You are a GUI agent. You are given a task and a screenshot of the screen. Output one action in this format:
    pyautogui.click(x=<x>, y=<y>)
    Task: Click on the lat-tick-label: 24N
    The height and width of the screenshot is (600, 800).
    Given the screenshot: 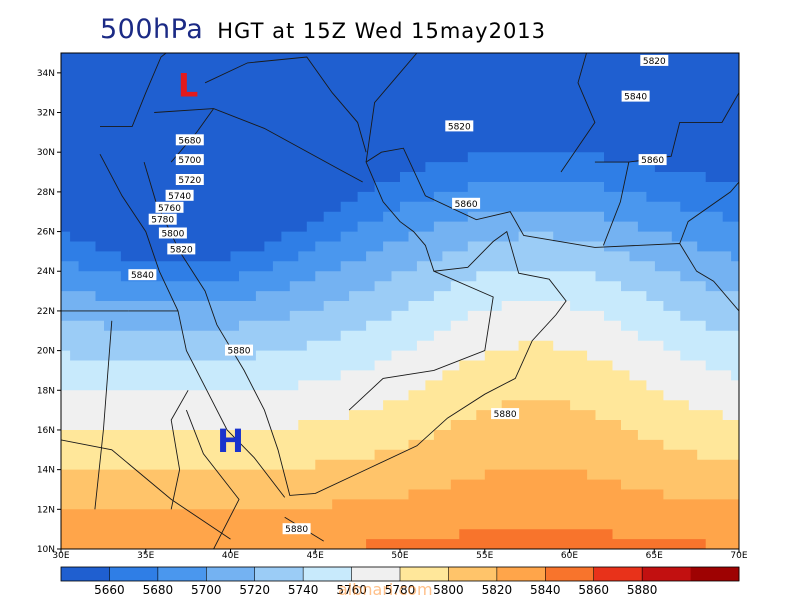 What is the action you would take?
    pyautogui.click(x=46, y=272)
    